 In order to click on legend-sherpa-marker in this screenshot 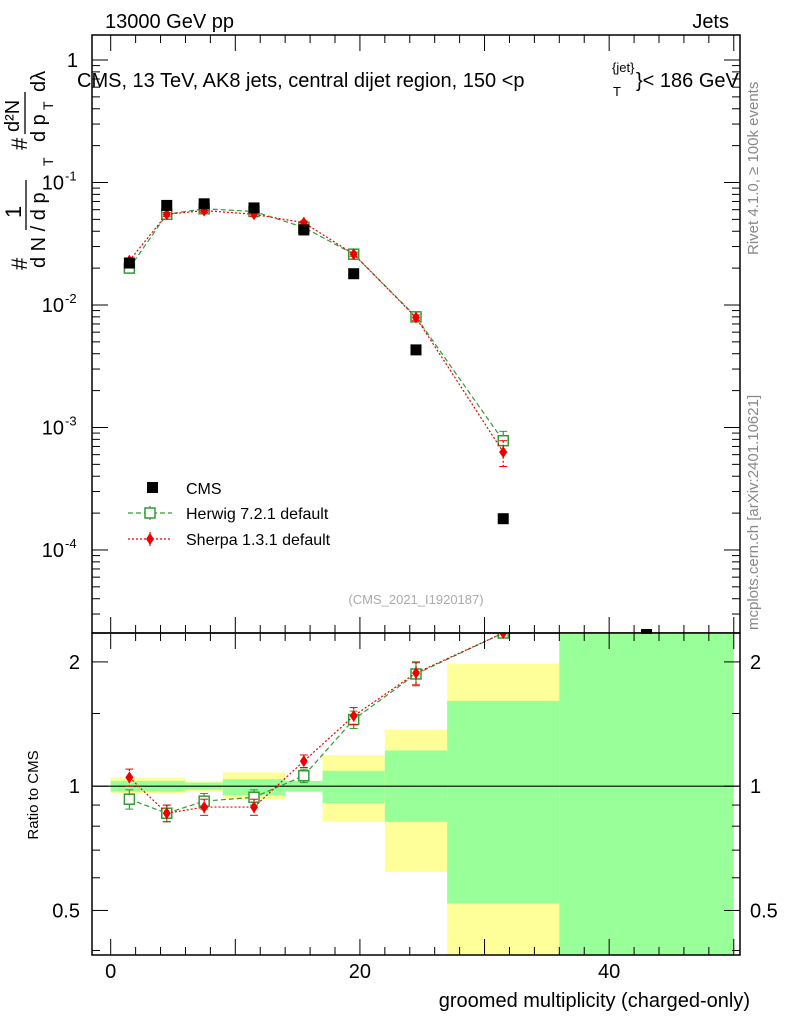, I will do `click(150, 539)`.